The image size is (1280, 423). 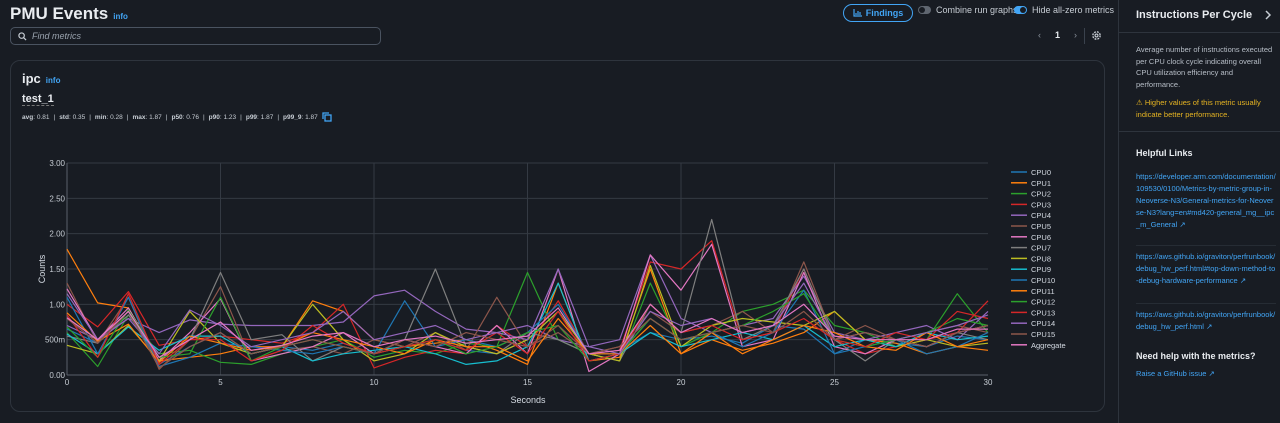 I want to click on x-tick-label: 30, so click(x=988, y=382).